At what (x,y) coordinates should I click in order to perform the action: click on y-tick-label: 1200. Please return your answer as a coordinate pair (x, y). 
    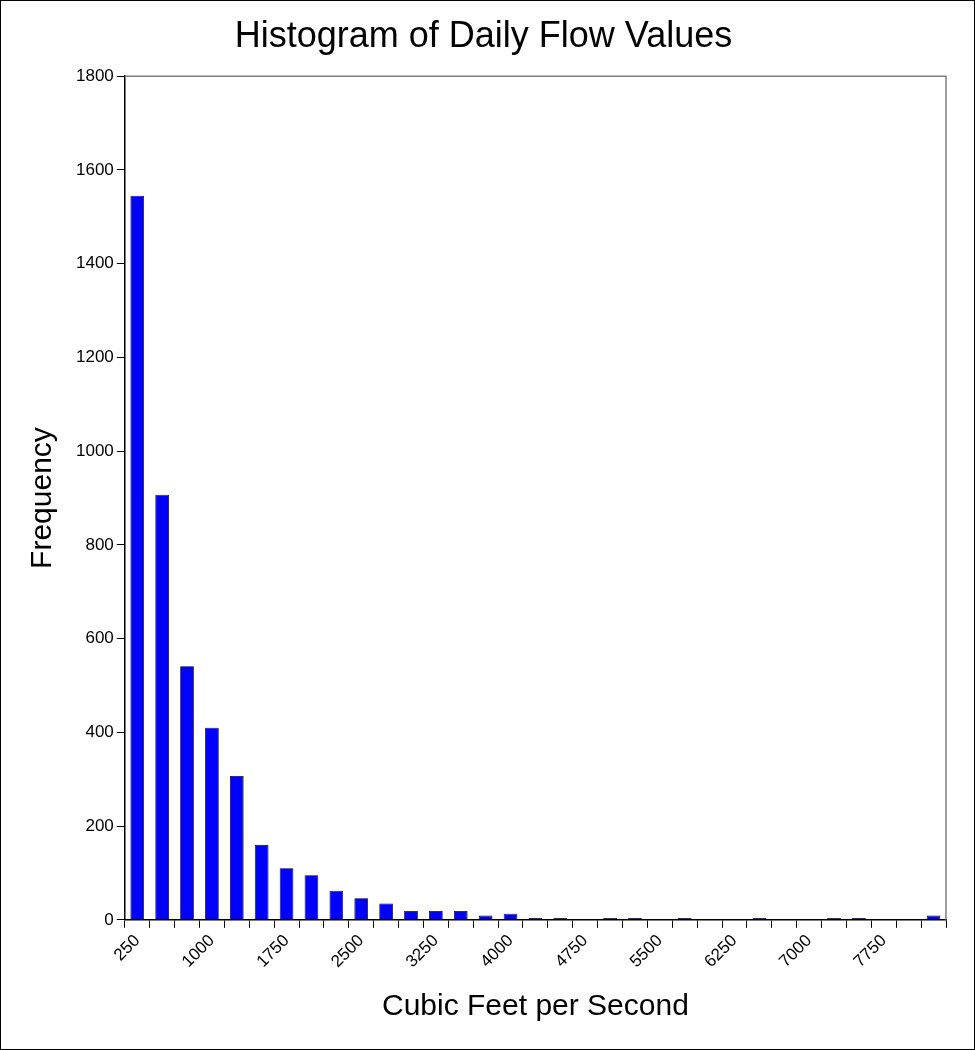
    Looking at the image, I should click on (94, 357).